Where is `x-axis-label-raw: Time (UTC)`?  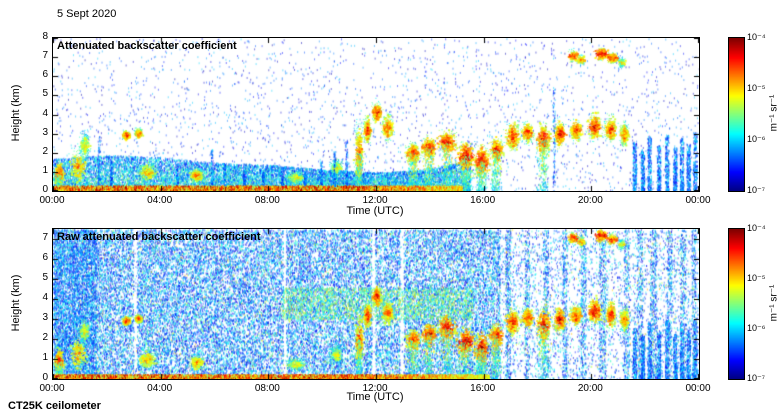 x-axis-label-raw: Time (UTC) is located at coordinates (375, 397).